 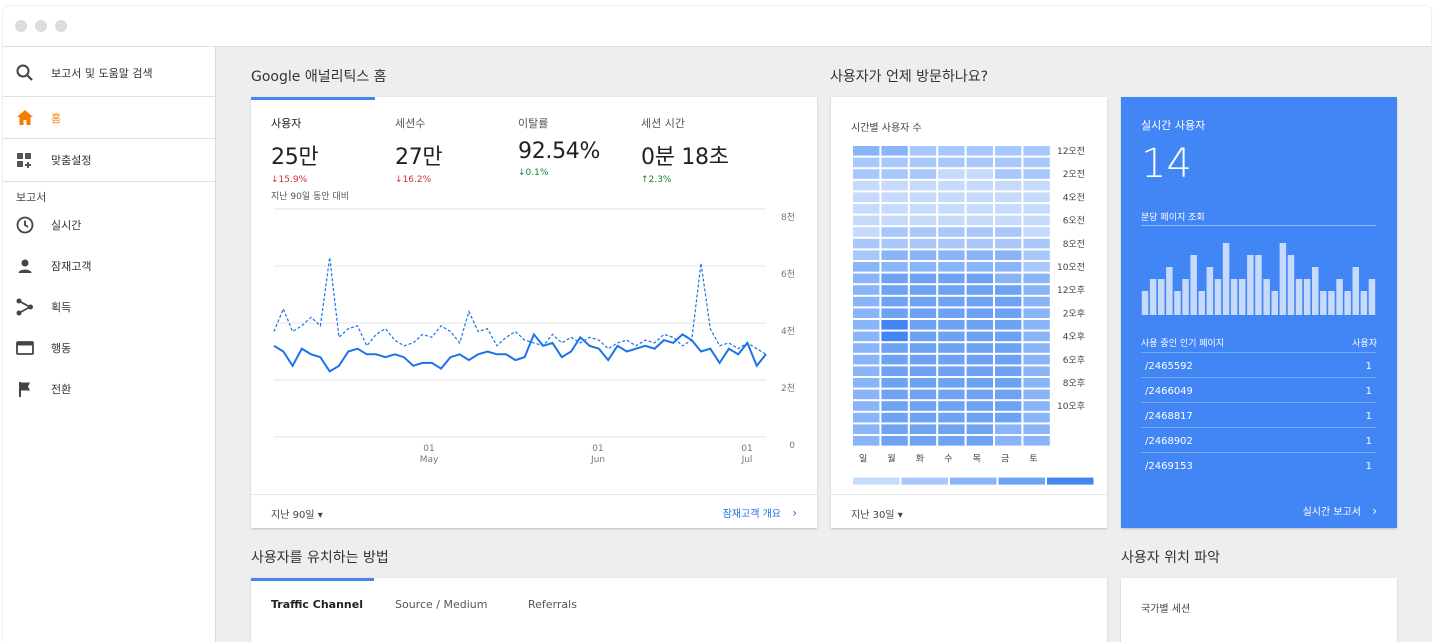 What do you see at coordinates (21, 26) in the screenshot?
I see `close-window-dot` at bounding box center [21, 26].